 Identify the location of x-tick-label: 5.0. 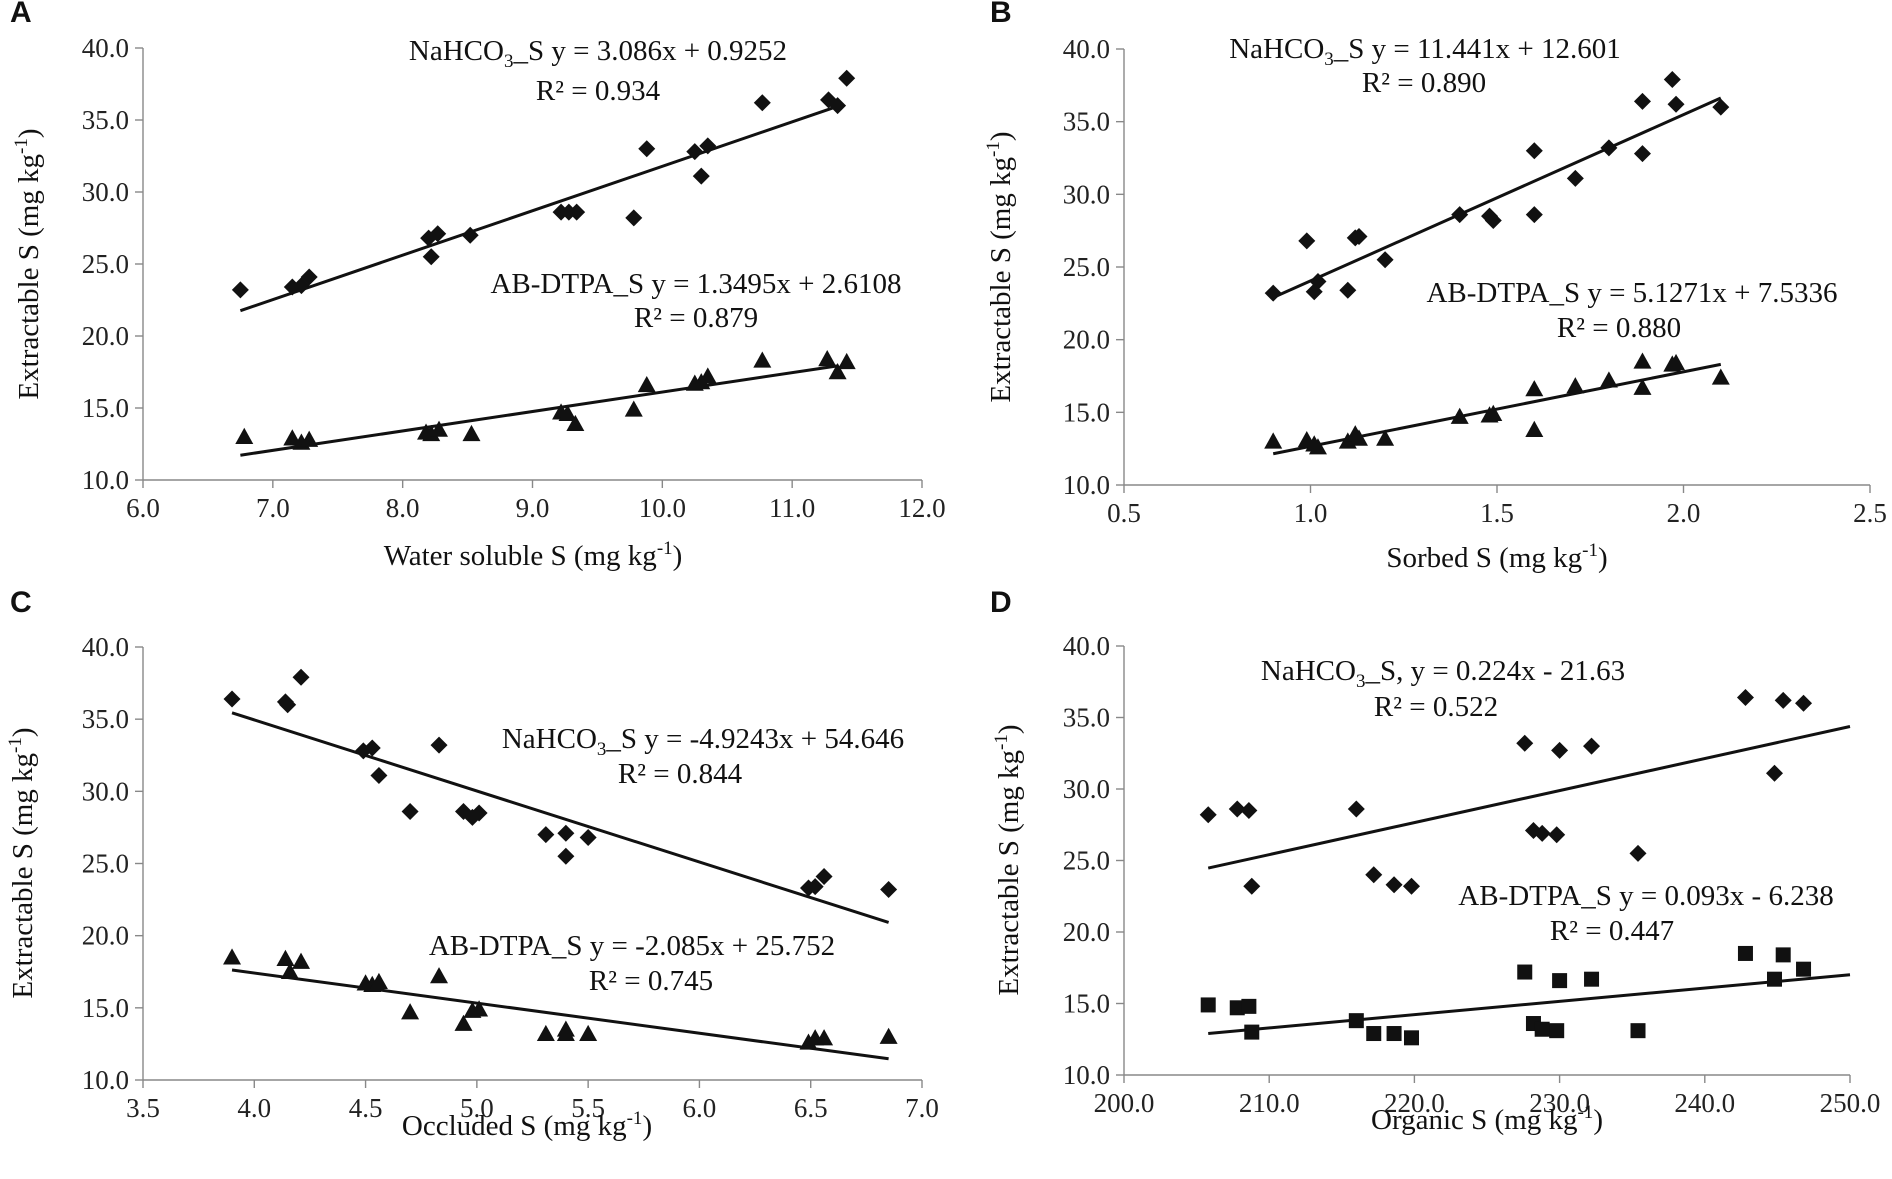
(477, 1108).